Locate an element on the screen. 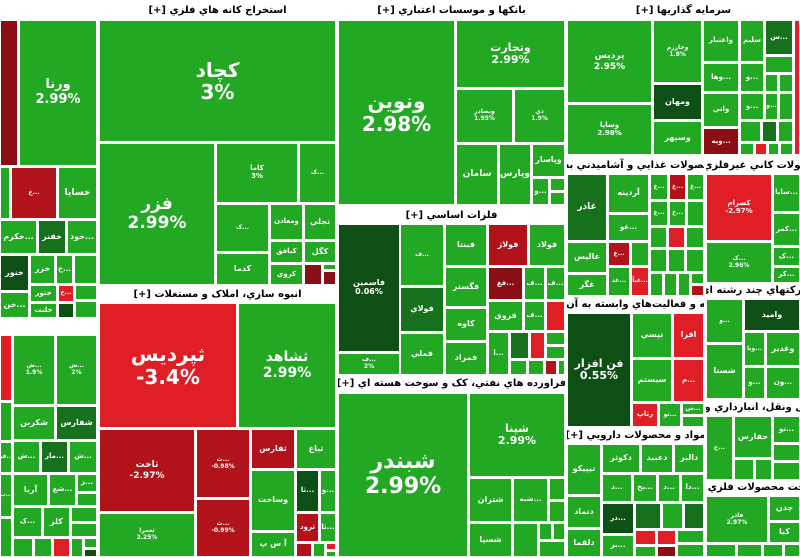 This screenshot has height=557, width=800. tile-metal-products-1: چدن is located at coordinates (784, 508).